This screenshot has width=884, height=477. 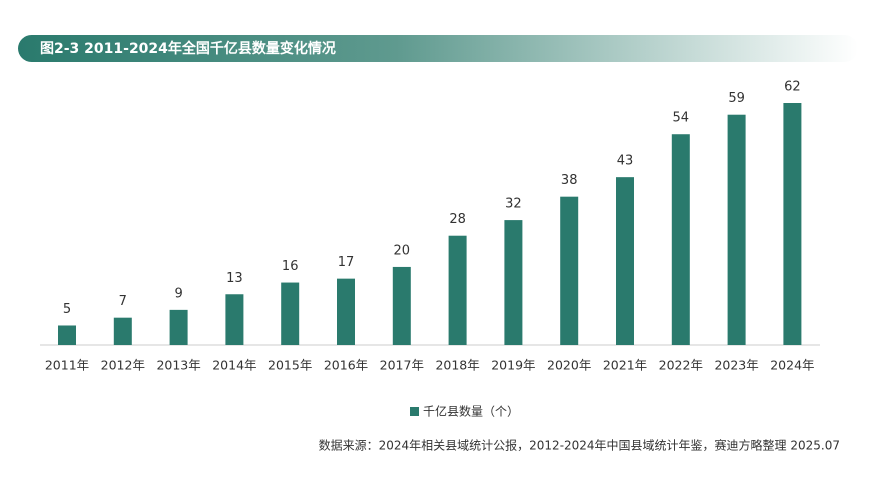 What do you see at coordinates (625, 161) in the screenshot?
I see `value-label: 43` at bounding box center [625, 161].